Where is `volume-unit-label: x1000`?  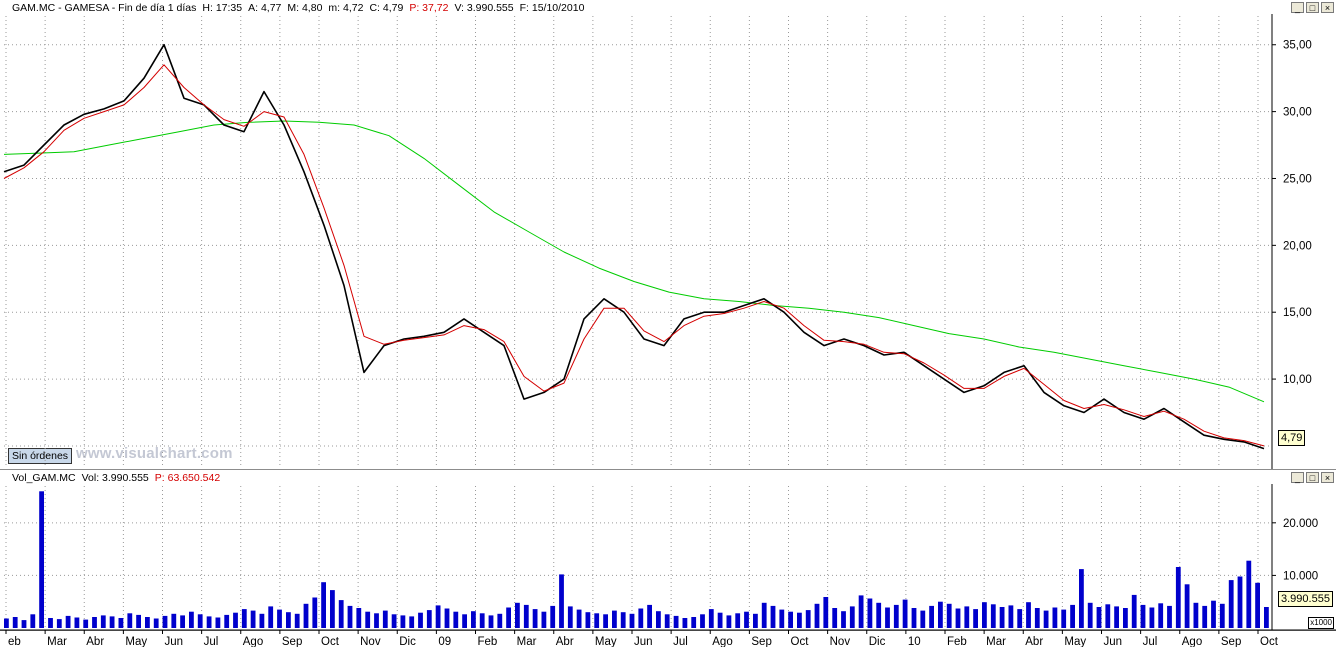 volume-unit-label: x1000 is located at coordinates (1321, 623).